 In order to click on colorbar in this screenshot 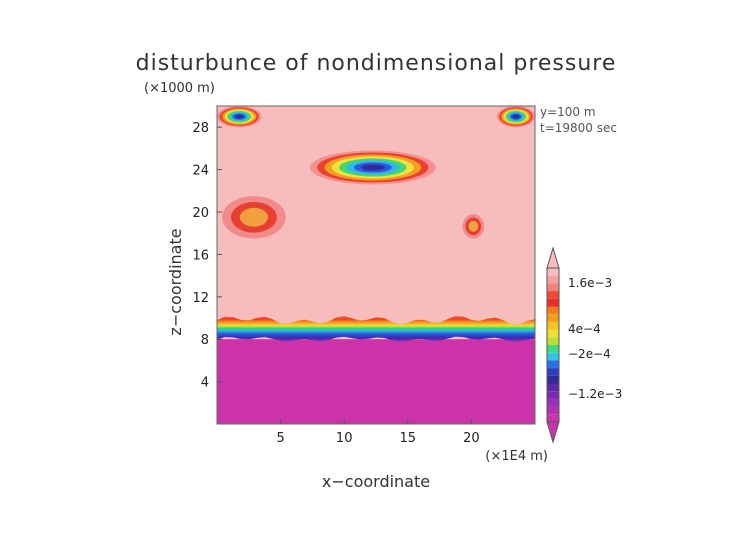, I will do `click(553, 345)`.